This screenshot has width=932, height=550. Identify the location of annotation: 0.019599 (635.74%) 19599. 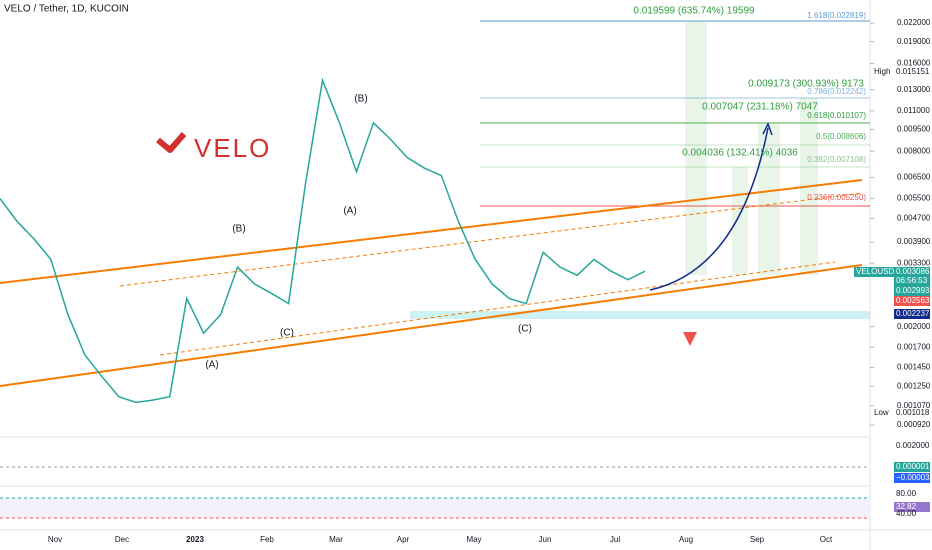
(694, 11).